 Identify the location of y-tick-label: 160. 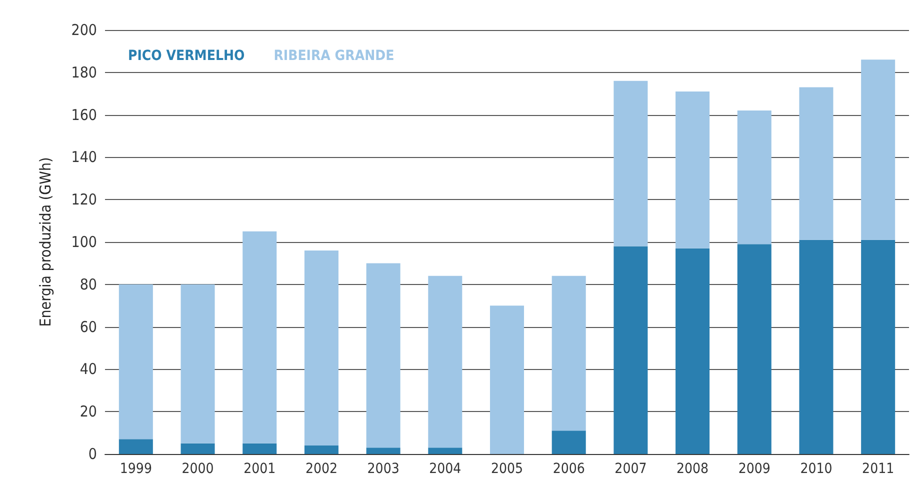
(84, 115).